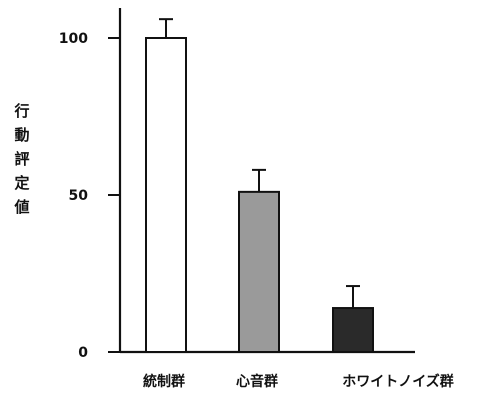 Image resolution: width=479 pixels, height=395 pixels. I want to click on y-tick-label-50: 50, so click(79, 196).